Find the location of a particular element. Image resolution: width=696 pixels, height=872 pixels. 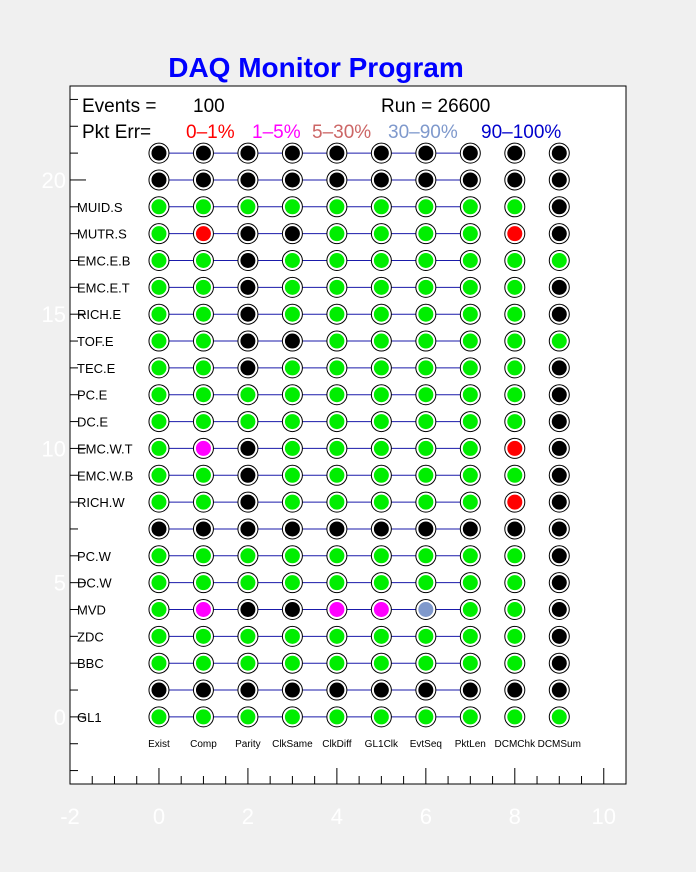

row-label: TEC.E is located at coordinates (96, 368).